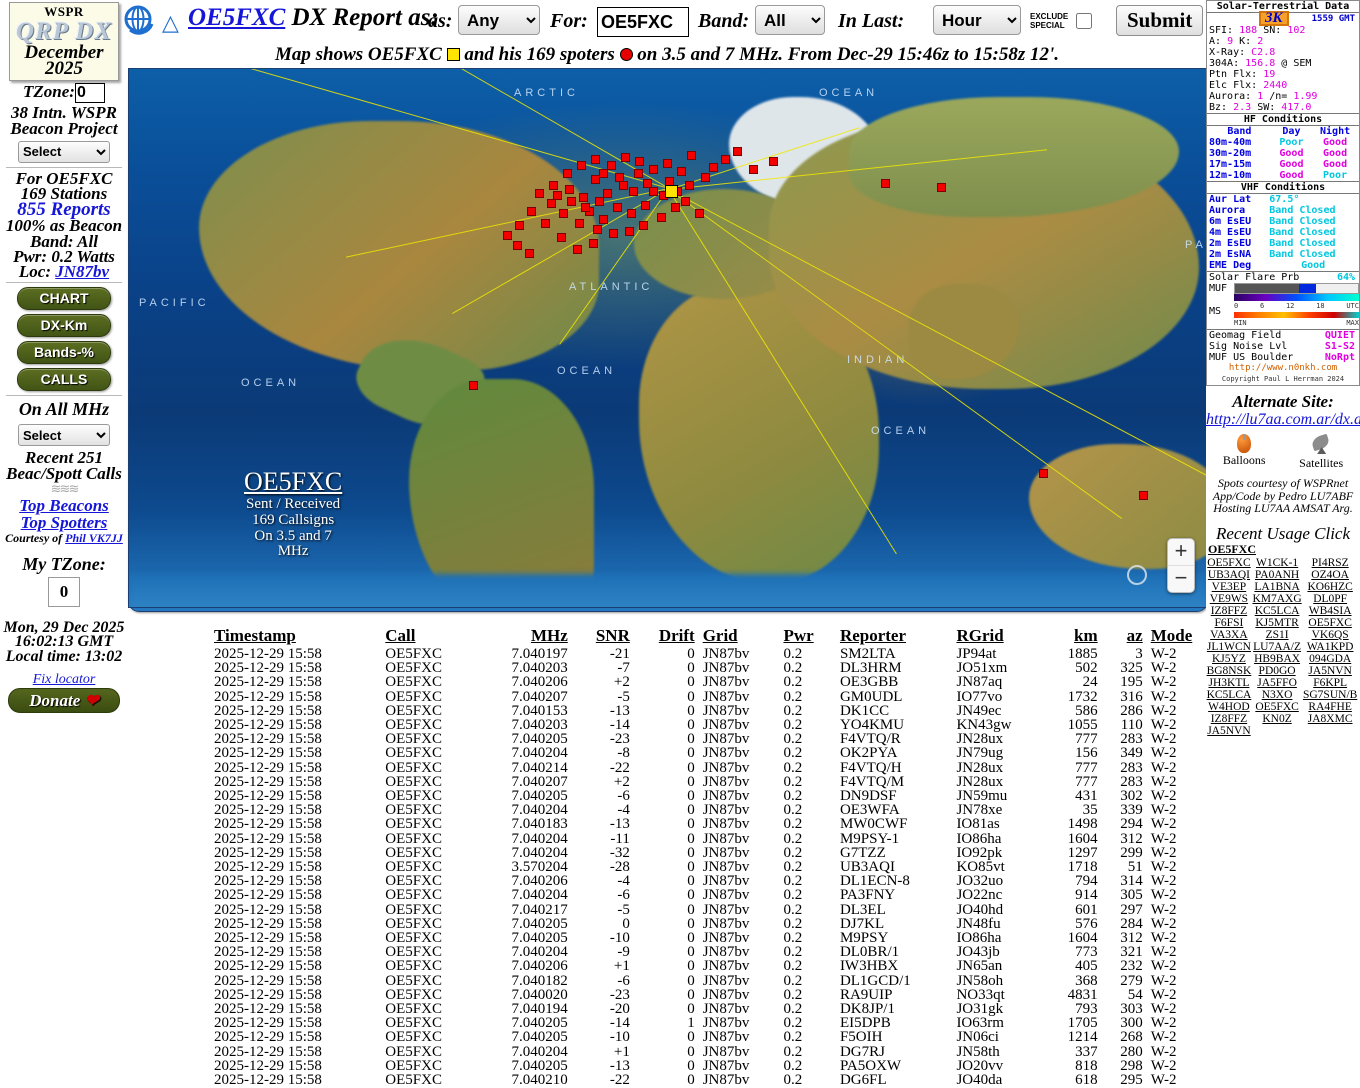 The height and width of the screenshot is (1088, 1360). I want to click on transmitter-marker, so click(671, 191).